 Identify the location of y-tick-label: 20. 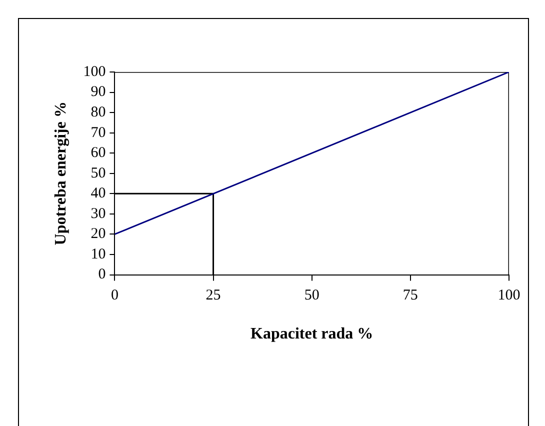
(98, 234).